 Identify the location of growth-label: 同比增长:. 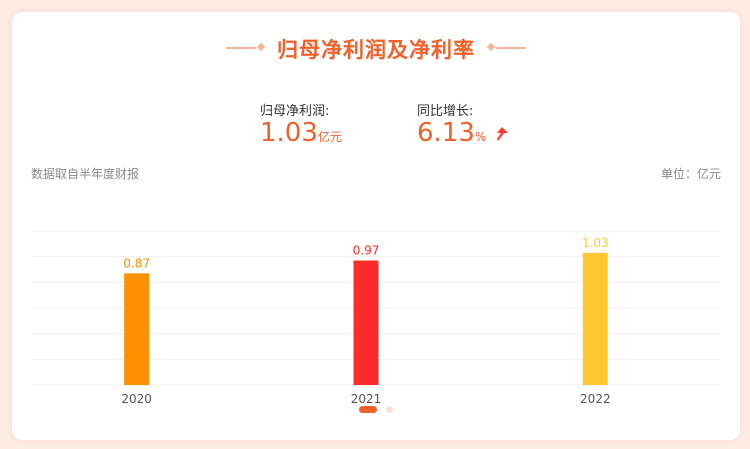
(445, 111).